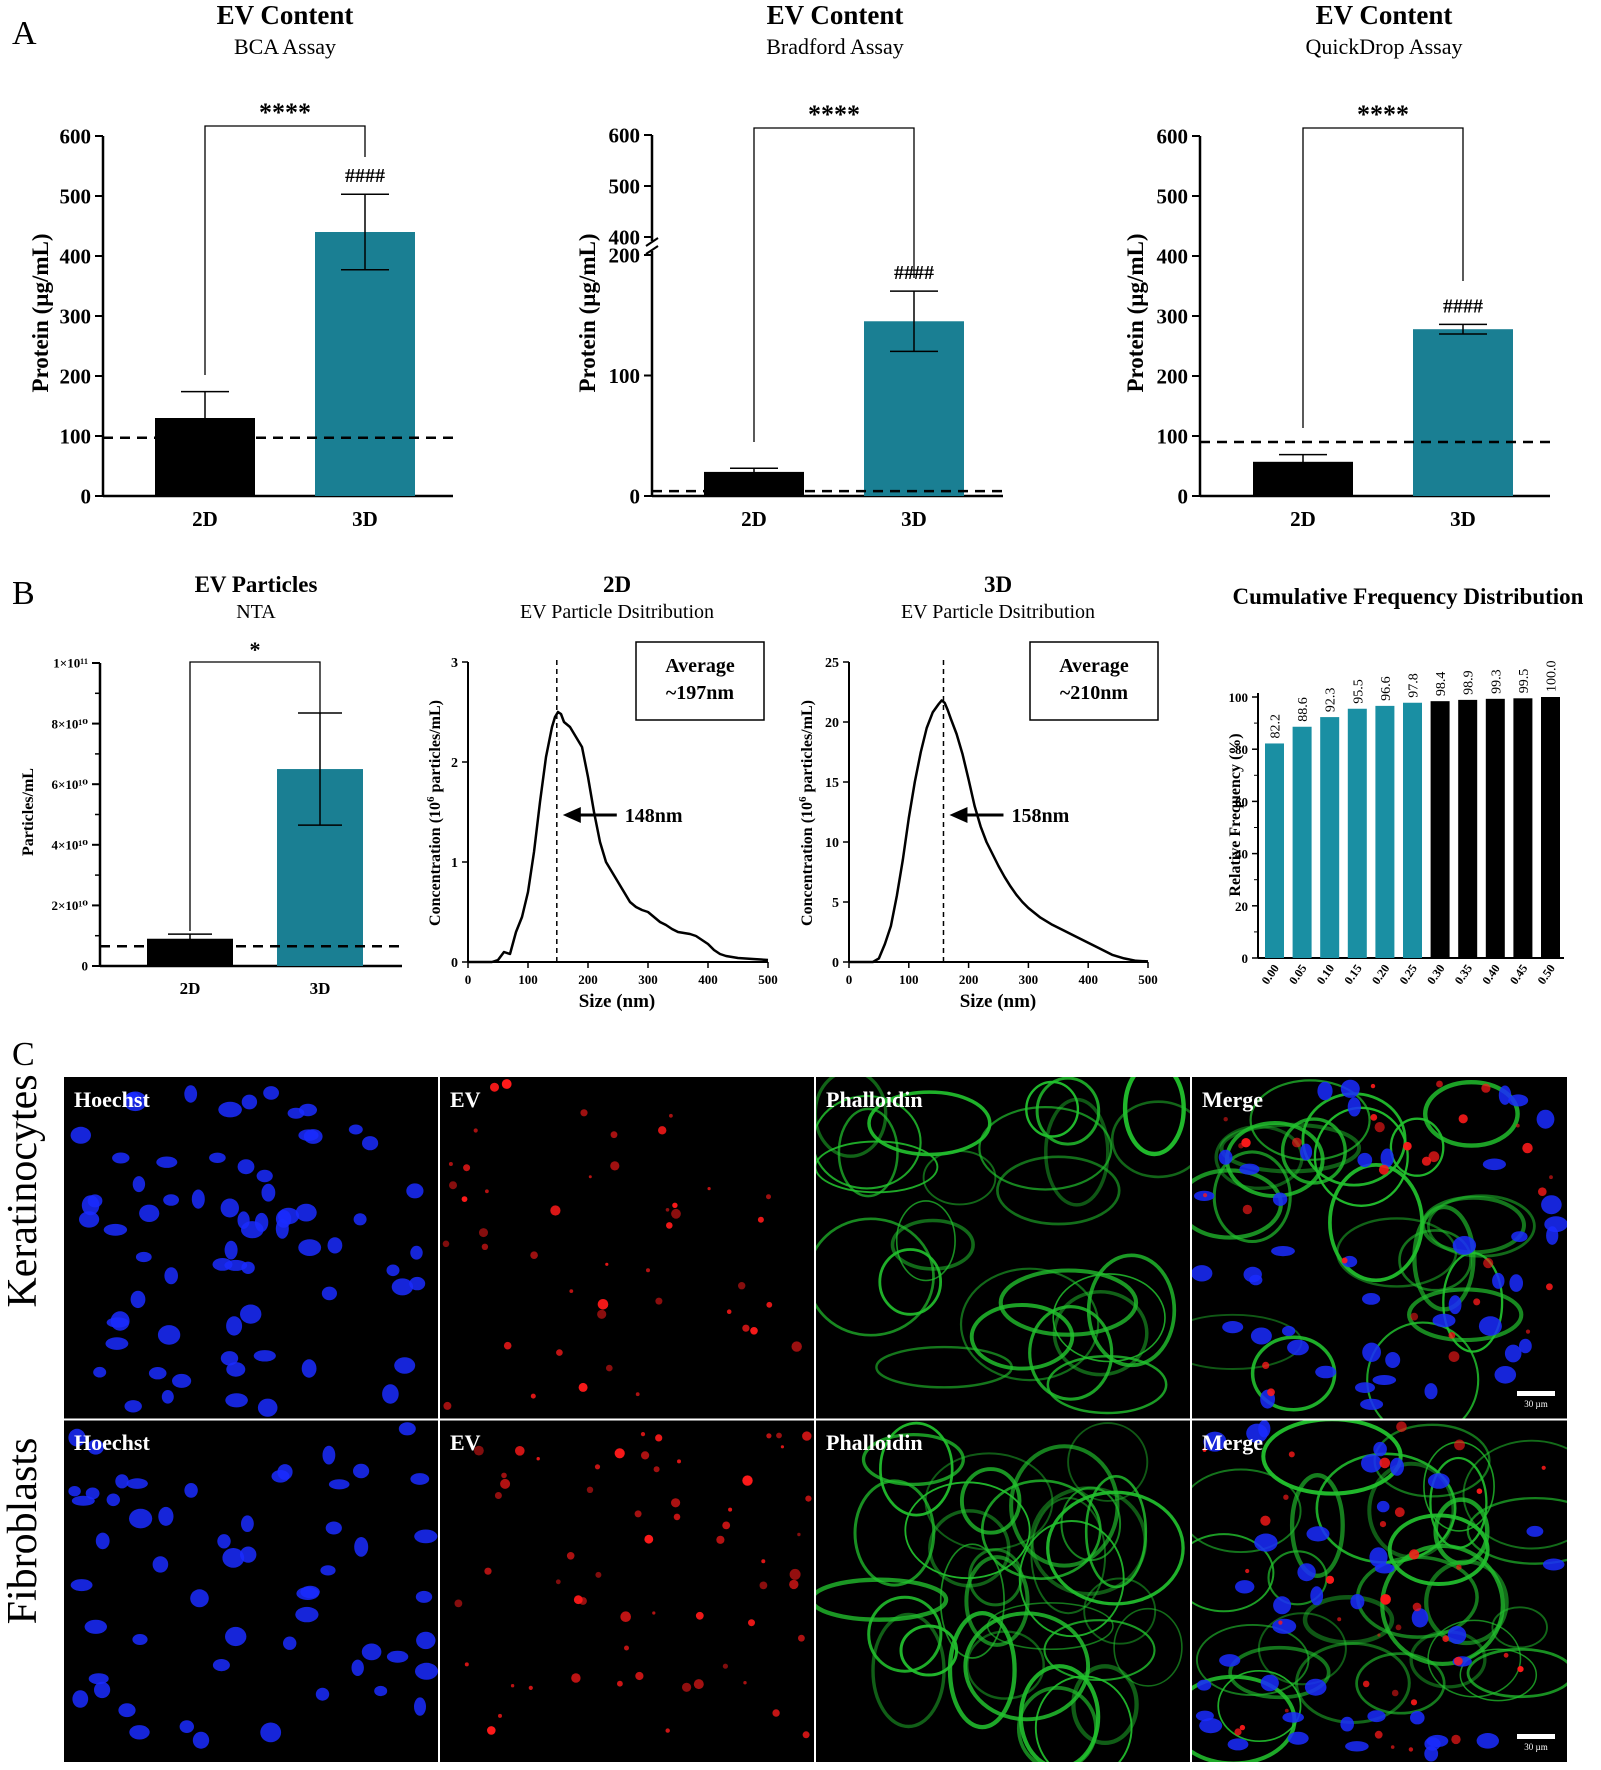 The height and width of the screenshot is (1770, 1601). Describe the element at coordinates (1241, 854) in the screenshot. I see `y-tick-label: 40` at that location.